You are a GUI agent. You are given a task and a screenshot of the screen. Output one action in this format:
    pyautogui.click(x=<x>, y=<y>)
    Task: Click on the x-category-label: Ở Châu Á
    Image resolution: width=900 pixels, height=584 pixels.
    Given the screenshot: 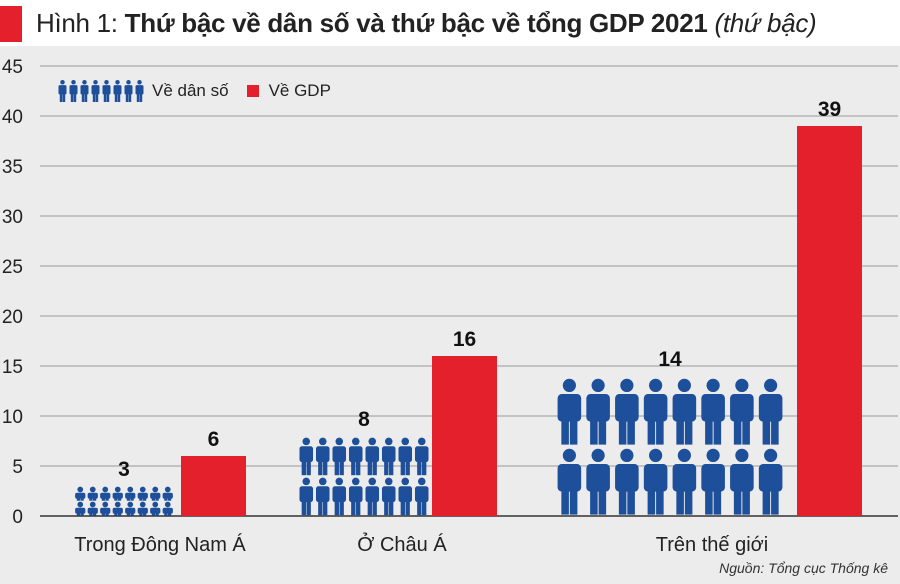 What is the action you would take?
    pyautogui.click(x=402, y=544)
    